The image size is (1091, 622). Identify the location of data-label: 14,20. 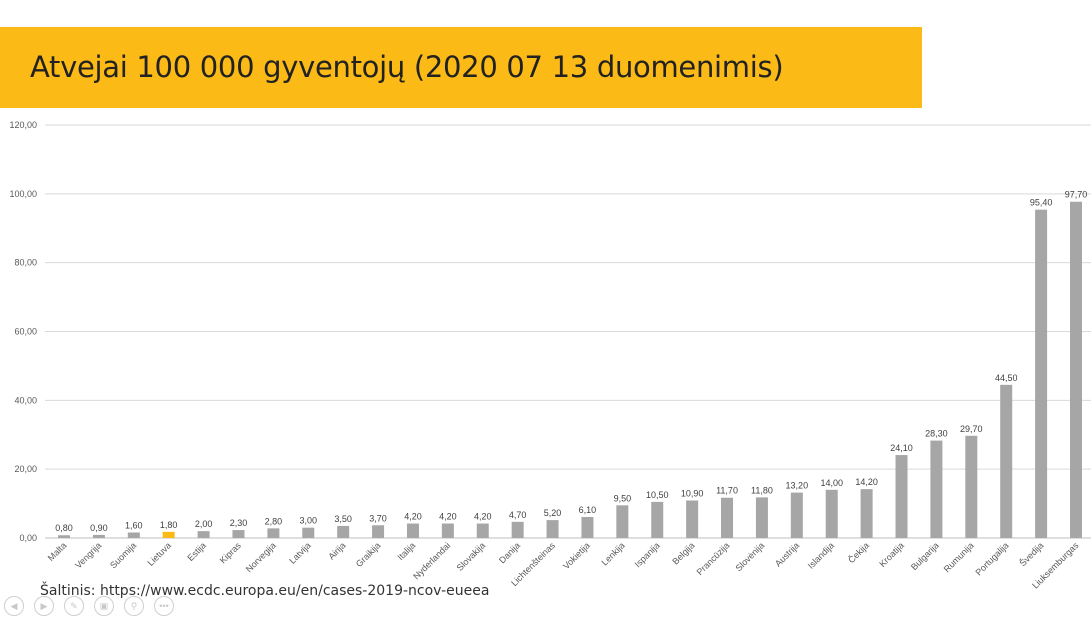
(866, 482).